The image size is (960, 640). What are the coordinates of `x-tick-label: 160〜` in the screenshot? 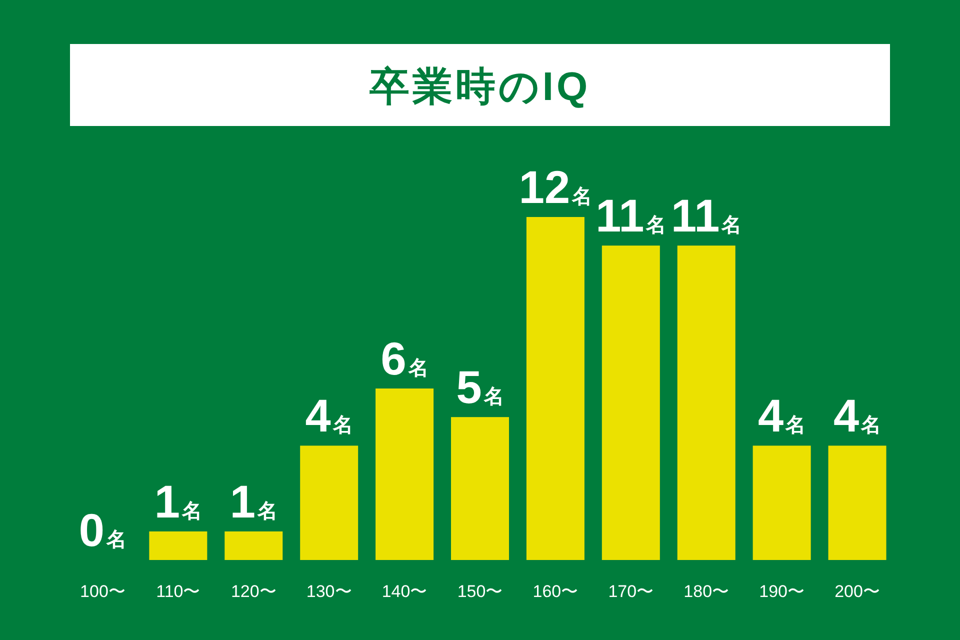 It's located at (555, 591).